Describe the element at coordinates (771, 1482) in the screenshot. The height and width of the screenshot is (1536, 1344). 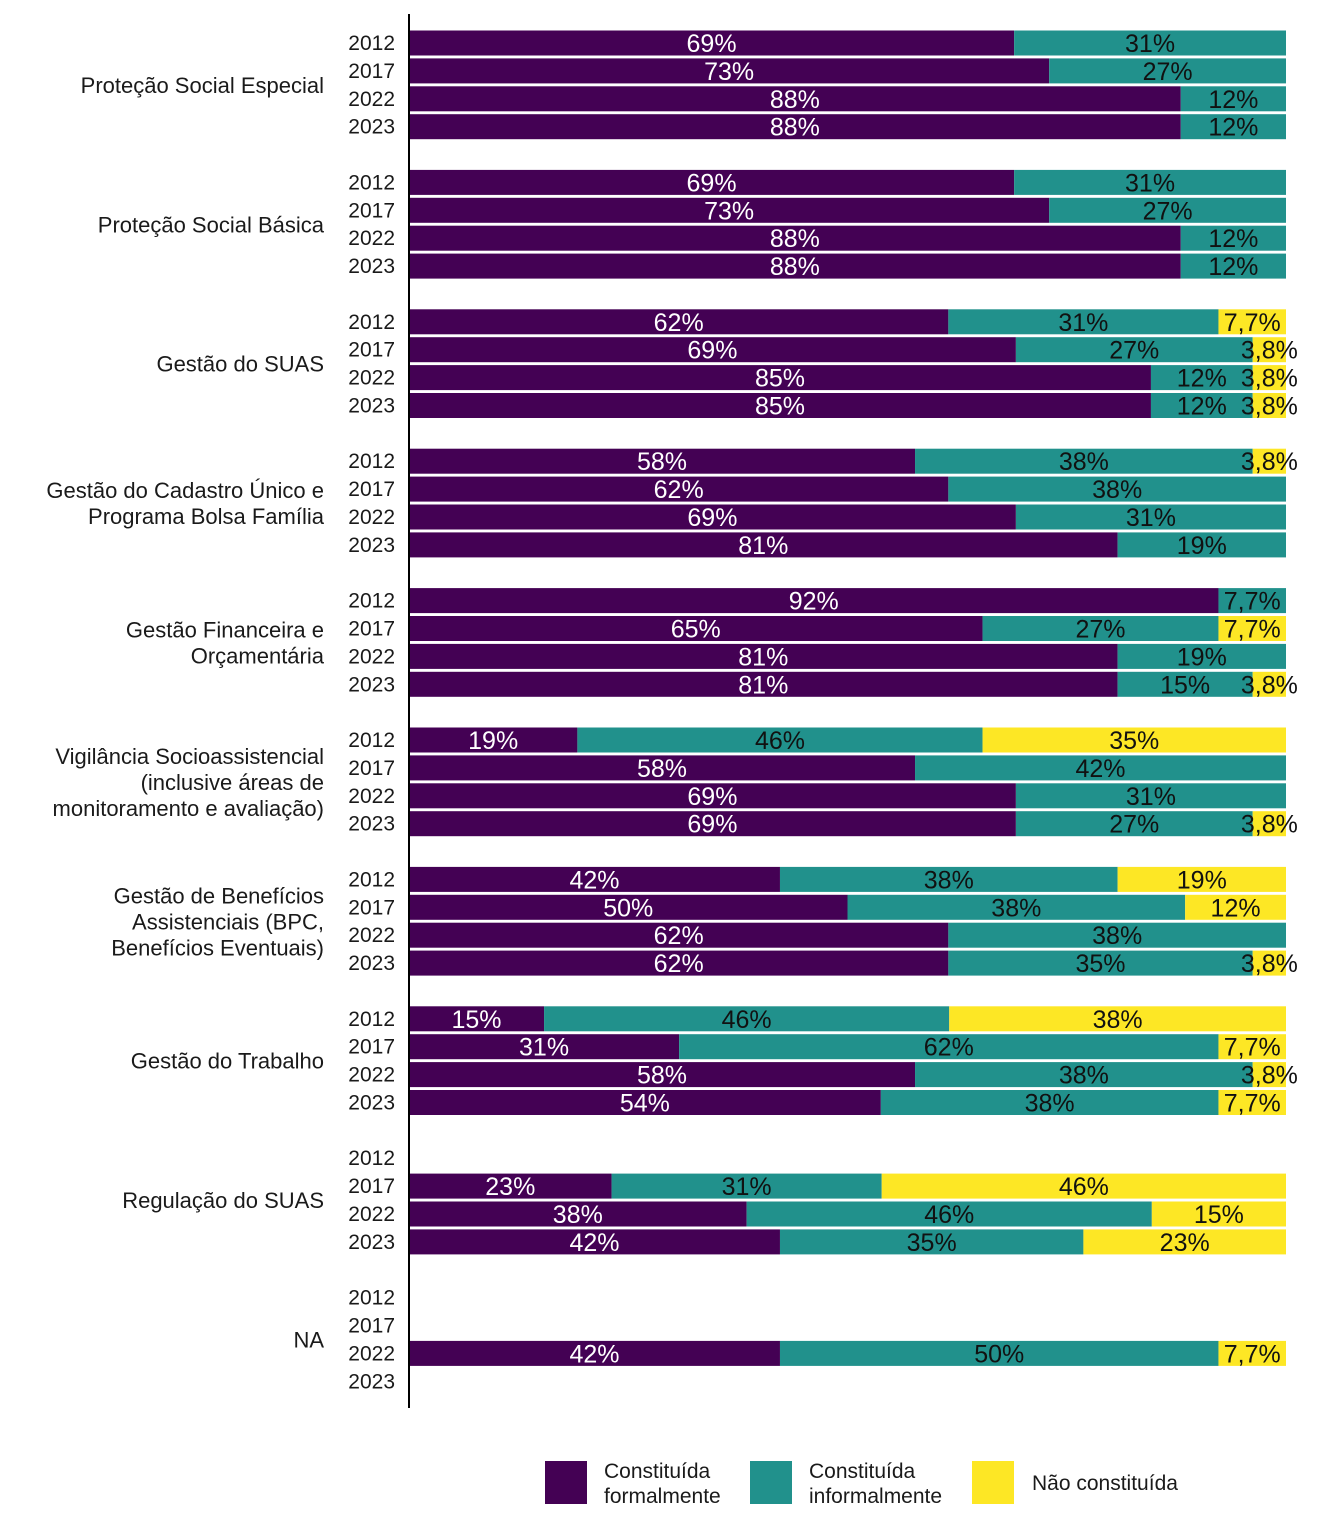
I see `legend-swatch-informal` at that location.